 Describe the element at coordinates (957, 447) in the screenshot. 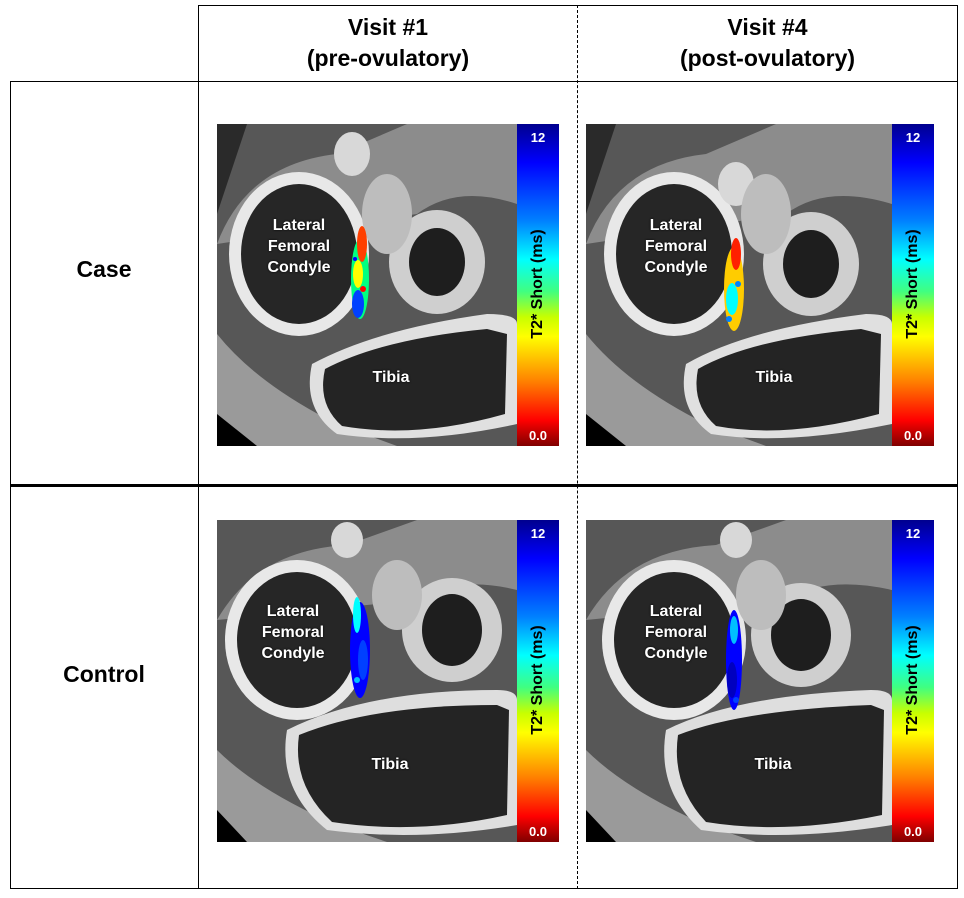

I see `grid-right-line` at that location.